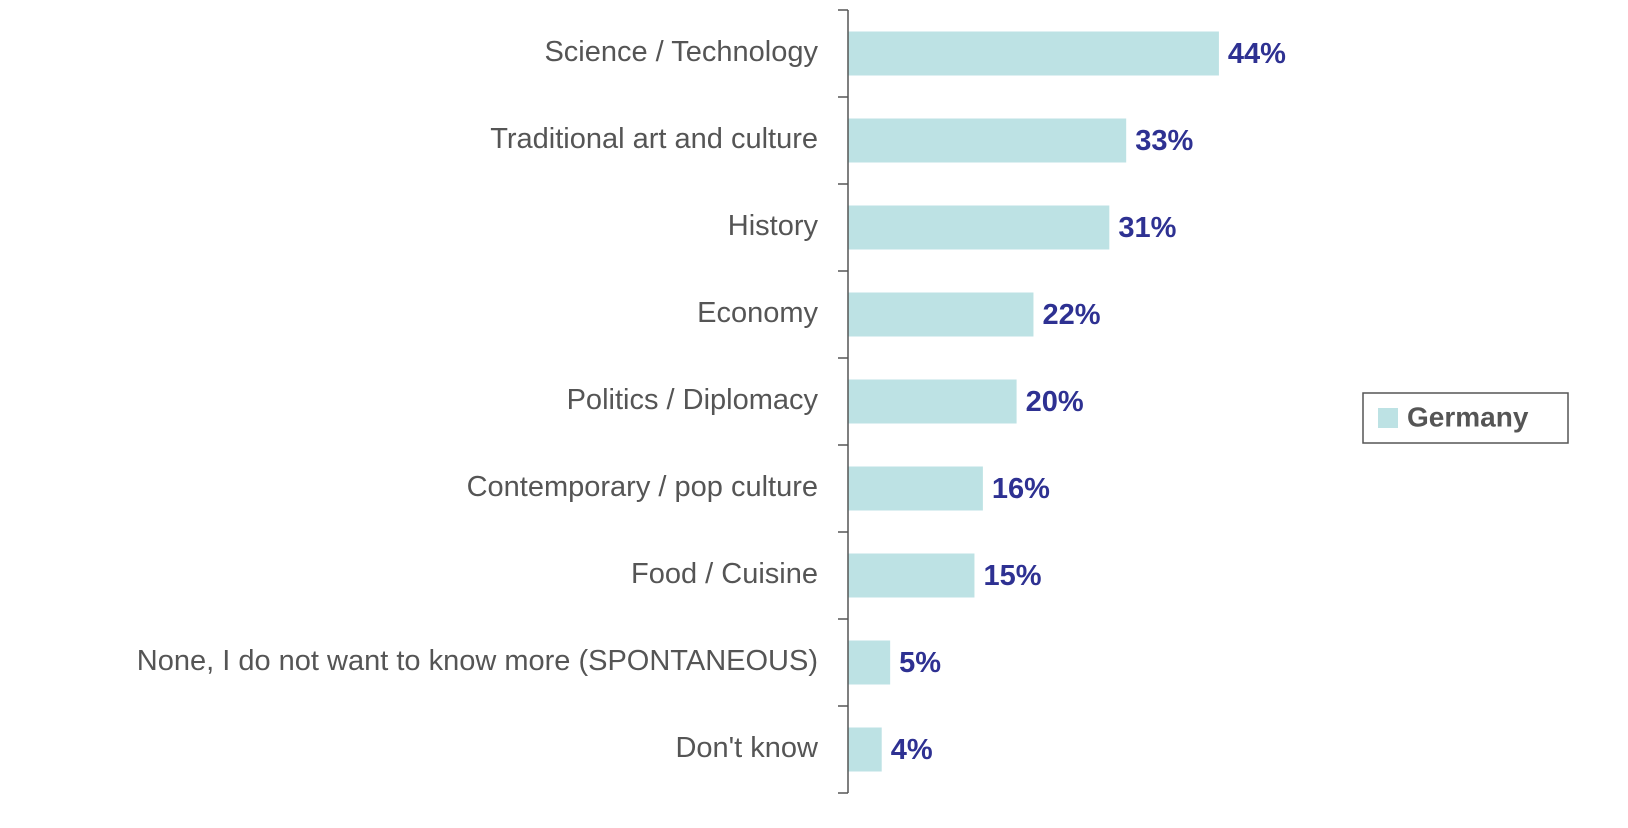 The image size is (1628, 828). What do you see at coordinates (773, 226) in the screenshot?
I see `category-label: History` at bounding box center [773, 226].